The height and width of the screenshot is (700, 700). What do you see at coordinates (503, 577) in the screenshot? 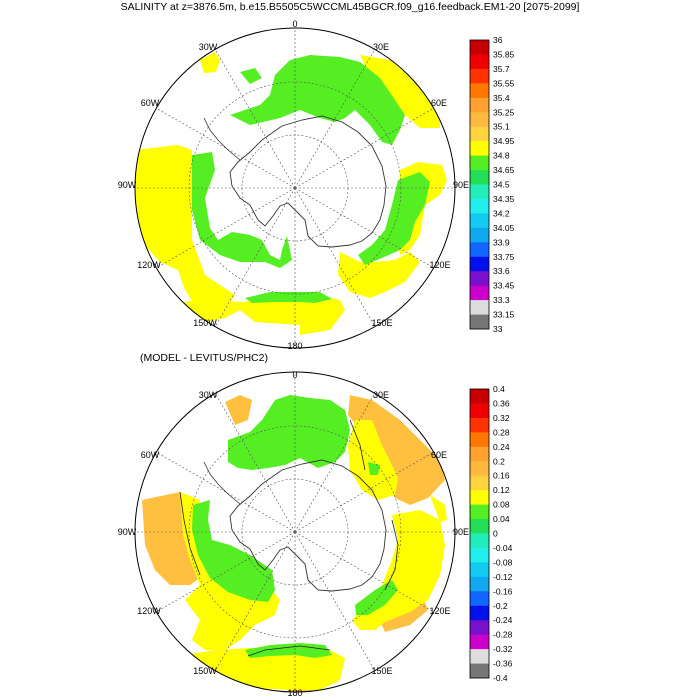
I see `colorbar-tick-label: -0.12` at bounding box center [503, 577].